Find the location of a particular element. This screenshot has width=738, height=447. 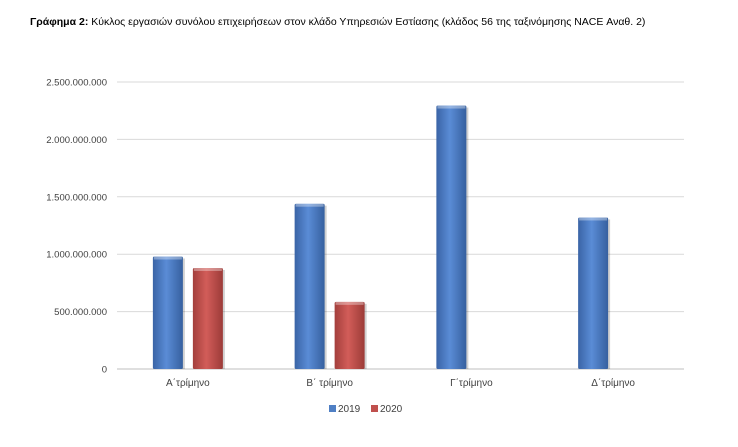

y-tick-label: 1.000.000.000 is located at coordinates (76, 255).